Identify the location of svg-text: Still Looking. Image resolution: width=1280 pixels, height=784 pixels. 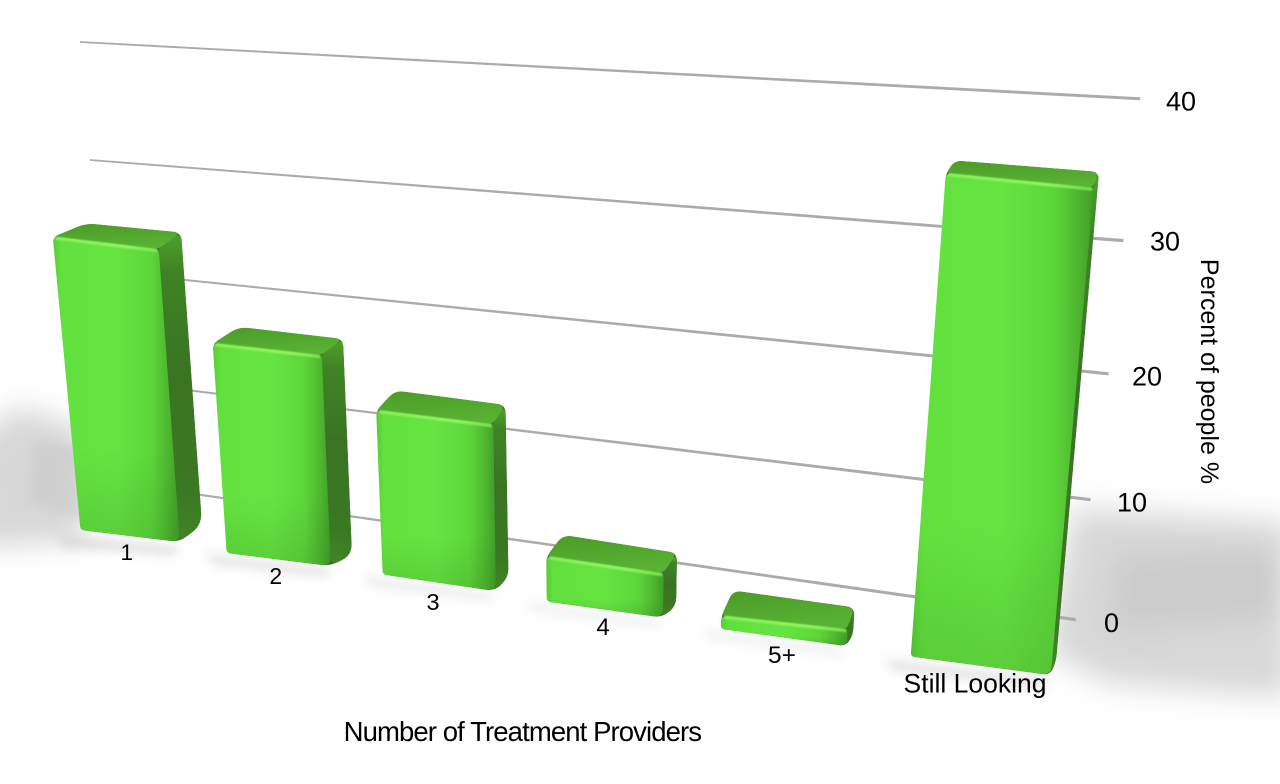
(975, 684).